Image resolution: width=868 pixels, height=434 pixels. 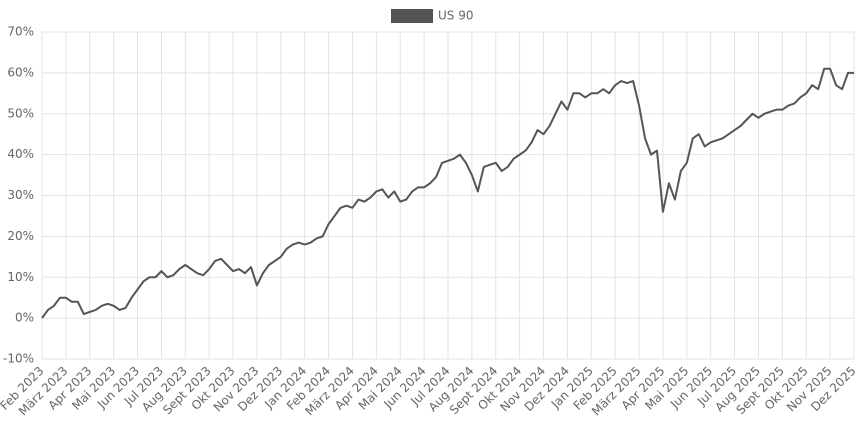 What do you see at coordinates (20, 195) in the screenshot?
I see `y-tick-label: 30%` at bounding box center [20, 195].